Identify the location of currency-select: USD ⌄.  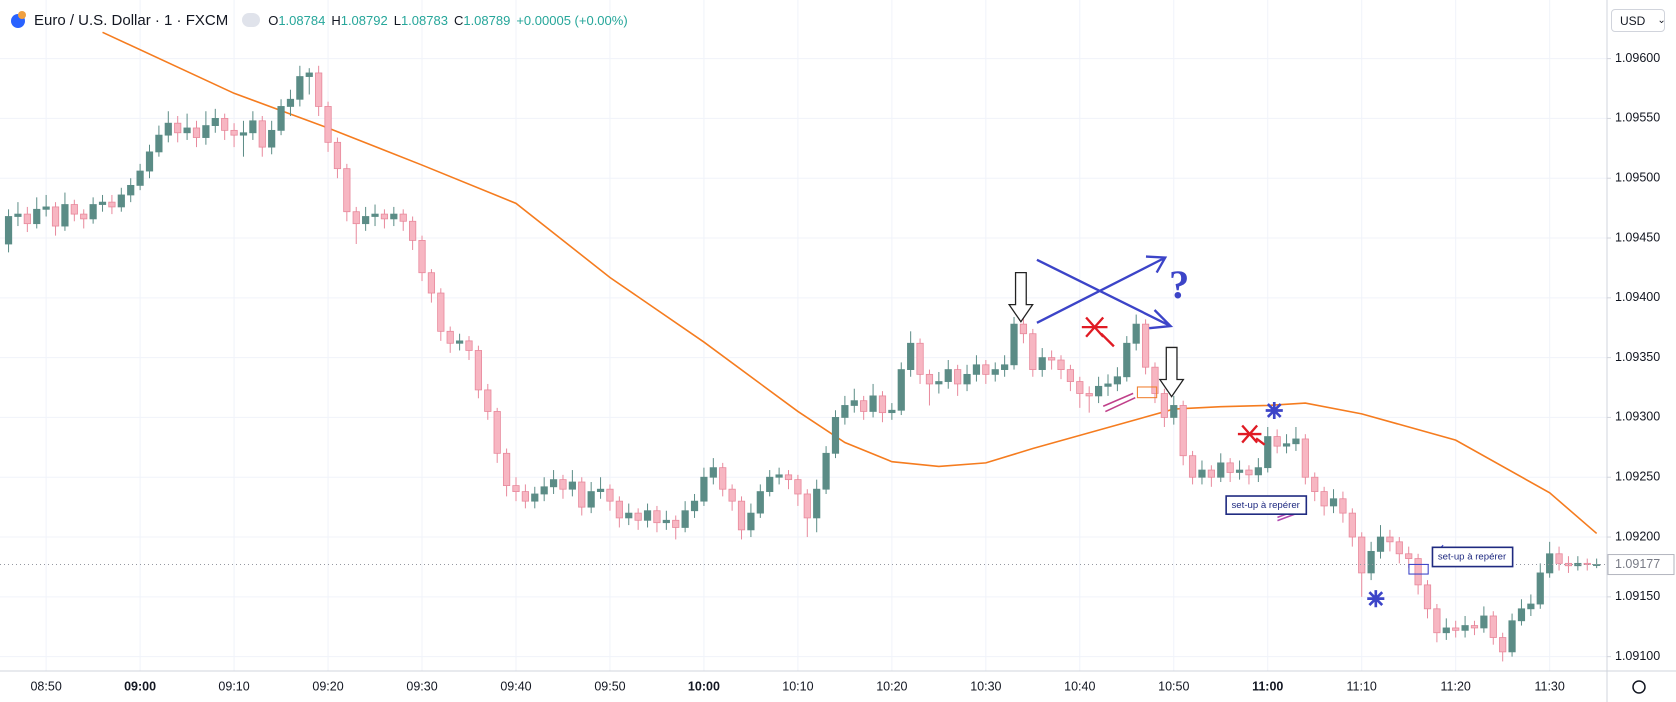
(1638, 20).